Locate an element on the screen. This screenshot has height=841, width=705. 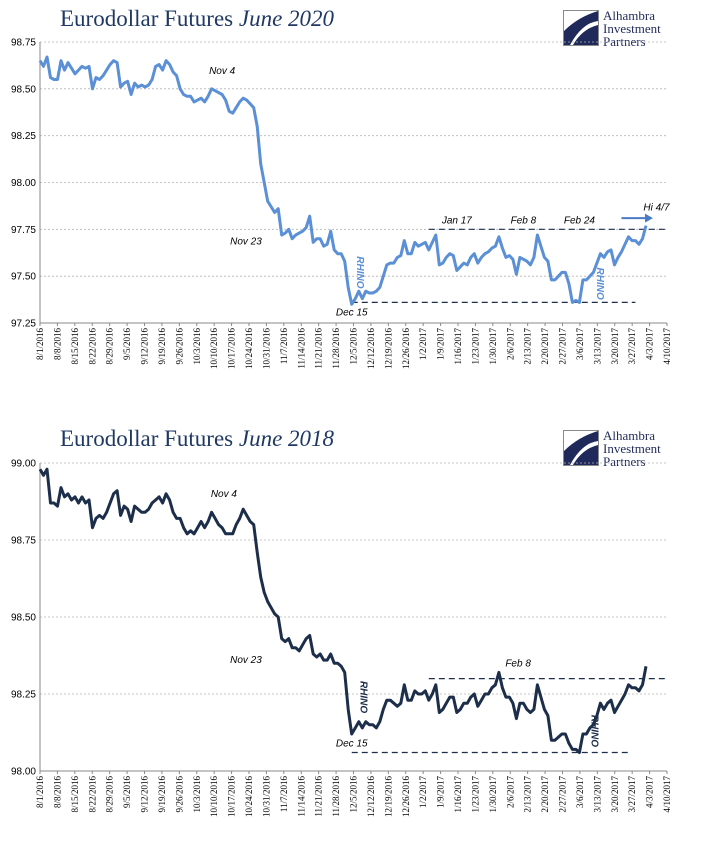
chart-title: Eurodollar Futures June 2018 is located at coordinates (197, 438).